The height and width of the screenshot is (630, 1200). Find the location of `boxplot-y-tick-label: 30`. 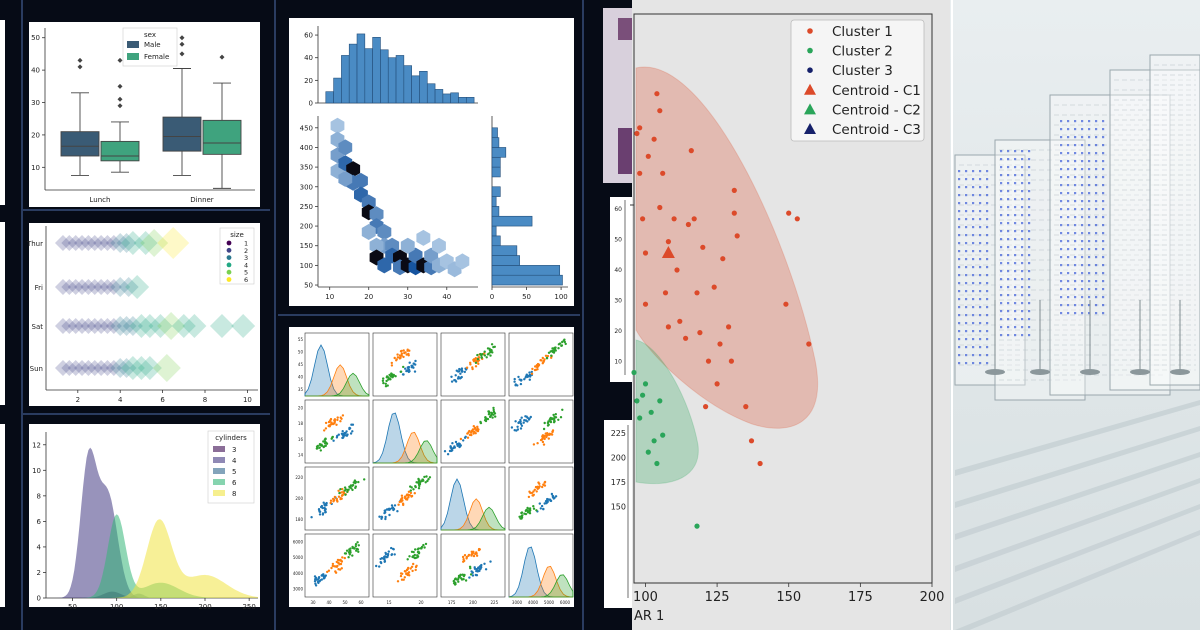

boxplot-y-tick-label: 30 is located at coordinates (35, 103).